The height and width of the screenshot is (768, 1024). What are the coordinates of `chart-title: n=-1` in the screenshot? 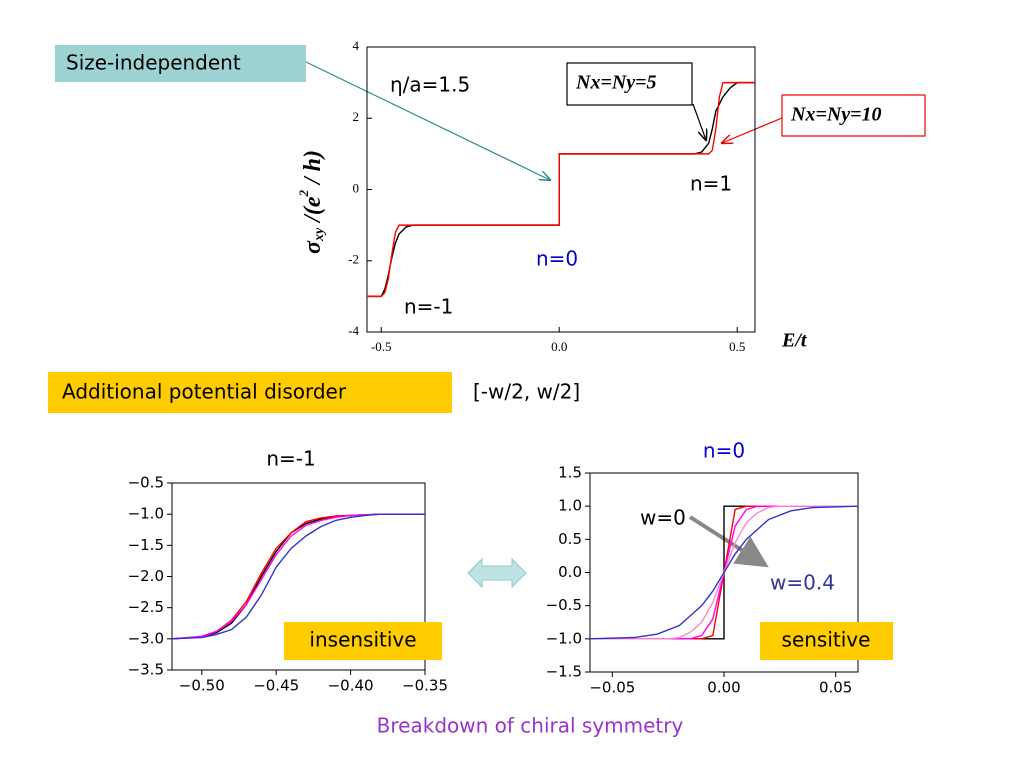 It's located at (290, 459).